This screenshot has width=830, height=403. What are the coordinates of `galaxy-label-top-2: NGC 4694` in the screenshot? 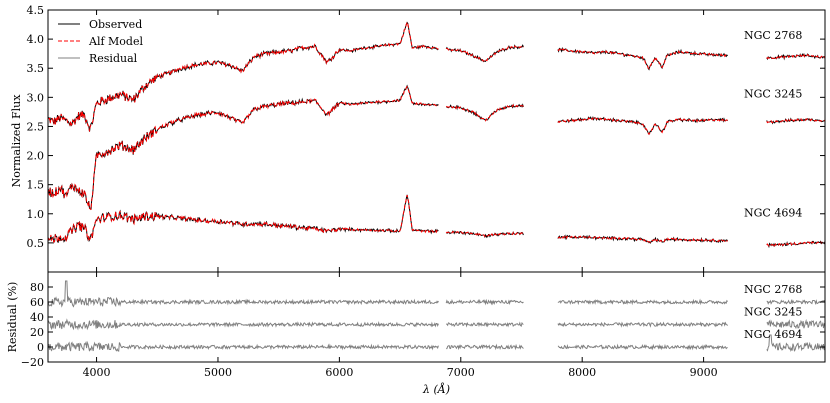 It's located at (773, 213).